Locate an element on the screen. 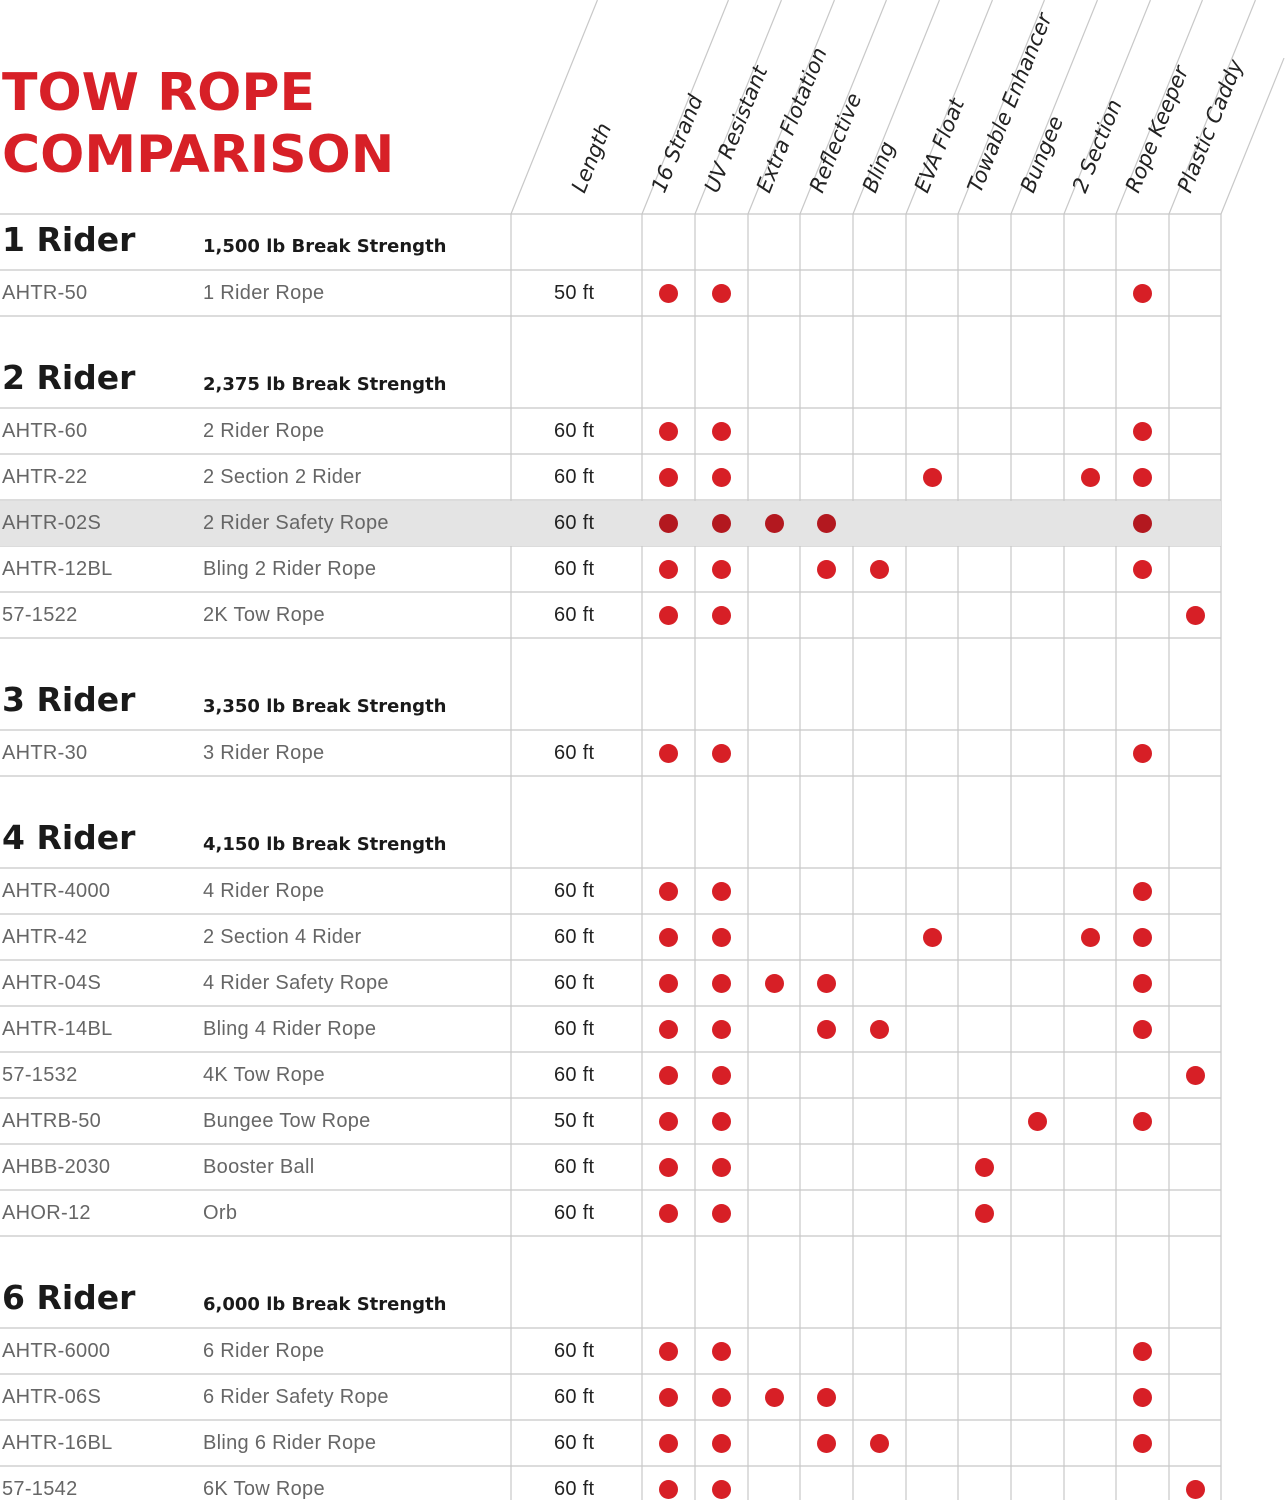  product-sku: AHOR-12 is located at coordinates (46, 1213).